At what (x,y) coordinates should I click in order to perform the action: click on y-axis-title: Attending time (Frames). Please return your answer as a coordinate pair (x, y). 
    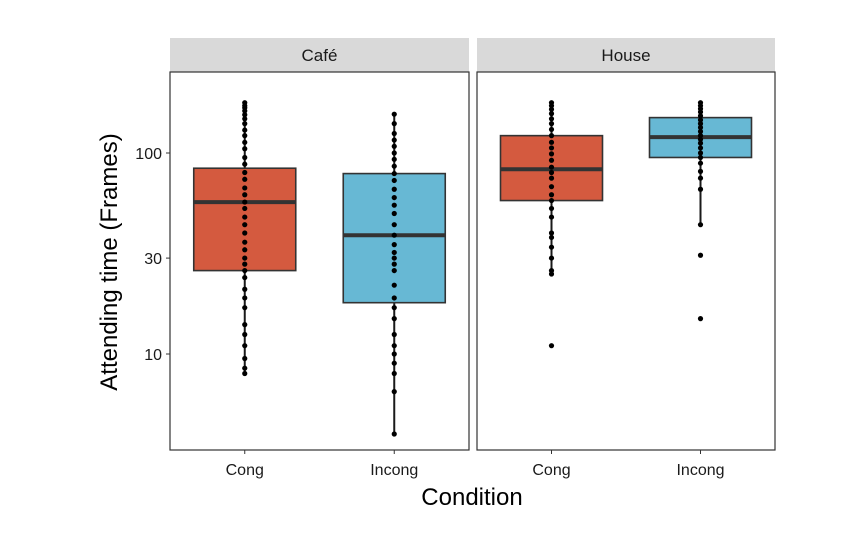
    Looking at the image, I should click on (109, 261).